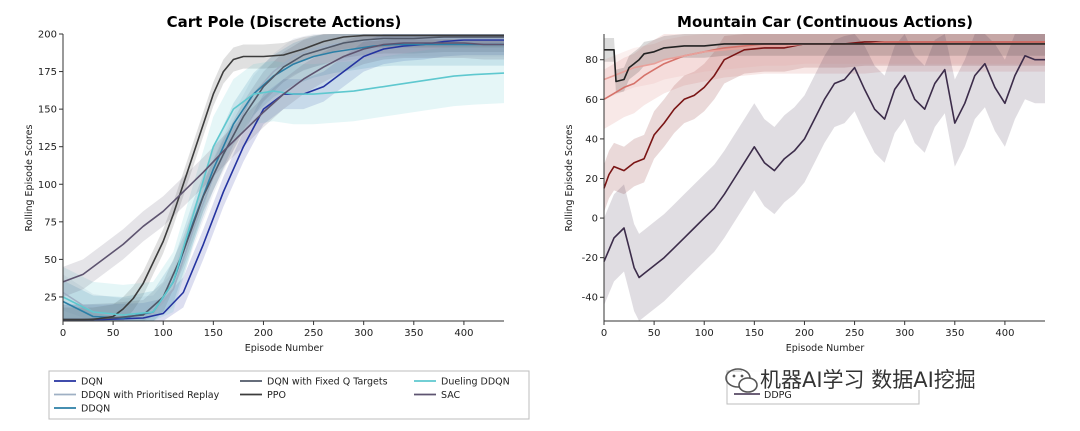 The height and width of the screenshot is (431, 1080). What do you see at coordinates (47, 72) in the screenshot?
I see `y-tick-label: 175` at bounding box center [47, 72].